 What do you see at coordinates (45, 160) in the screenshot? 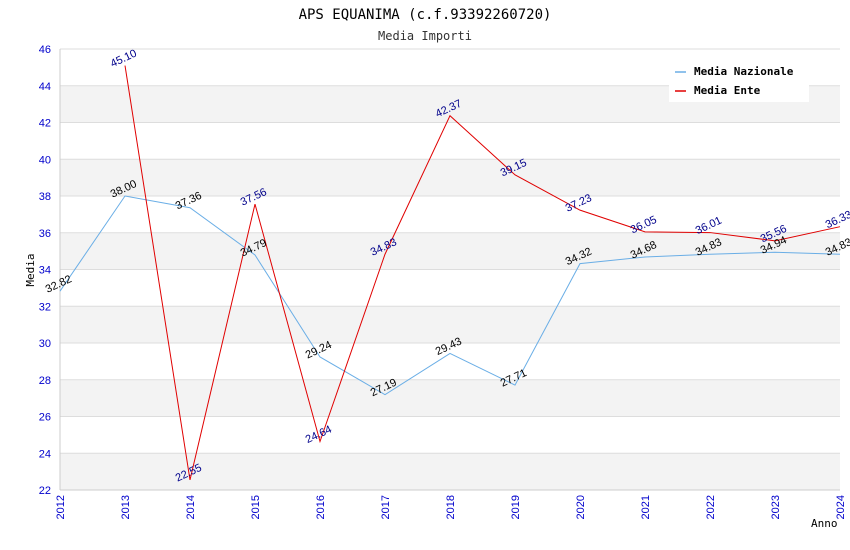
I see `y-tick-label: 40` at bounding box center [45, 160].